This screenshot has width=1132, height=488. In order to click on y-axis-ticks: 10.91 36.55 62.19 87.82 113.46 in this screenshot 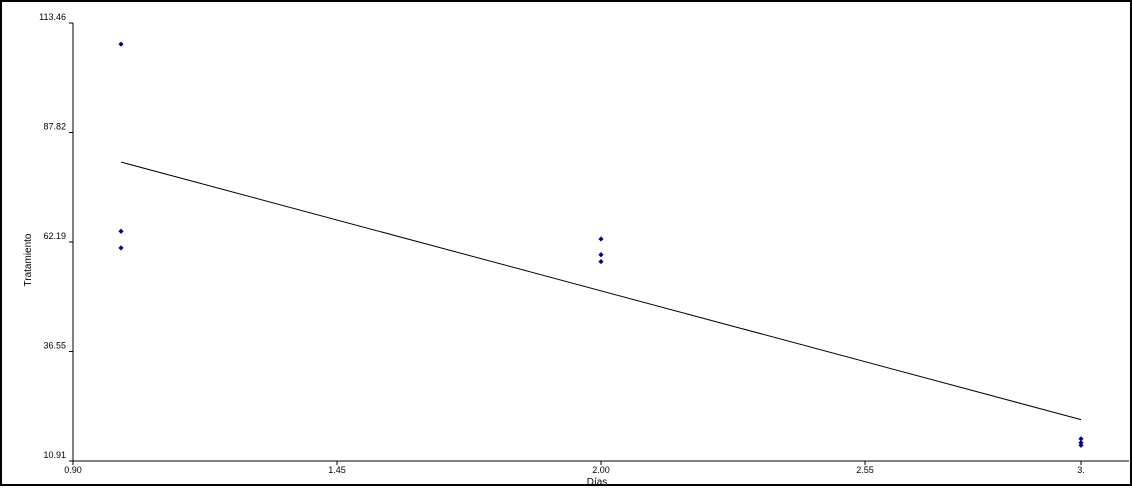, I will do `click(56, 237)`.